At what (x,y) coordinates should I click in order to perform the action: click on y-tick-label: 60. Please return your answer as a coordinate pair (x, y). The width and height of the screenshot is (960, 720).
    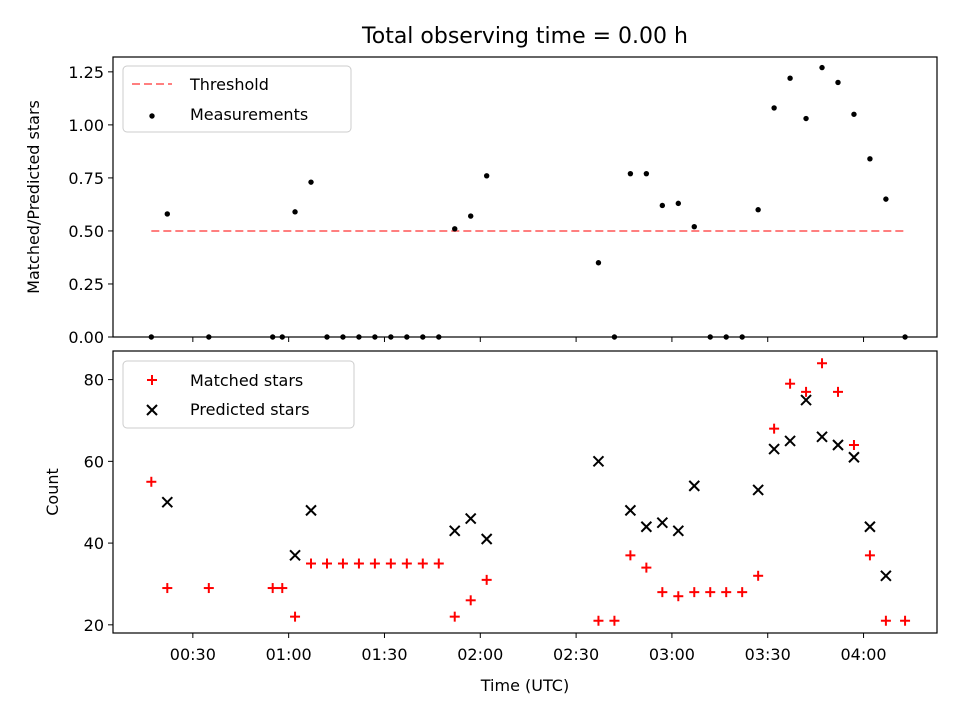
    Looking at the image, I should click on (94, 461).